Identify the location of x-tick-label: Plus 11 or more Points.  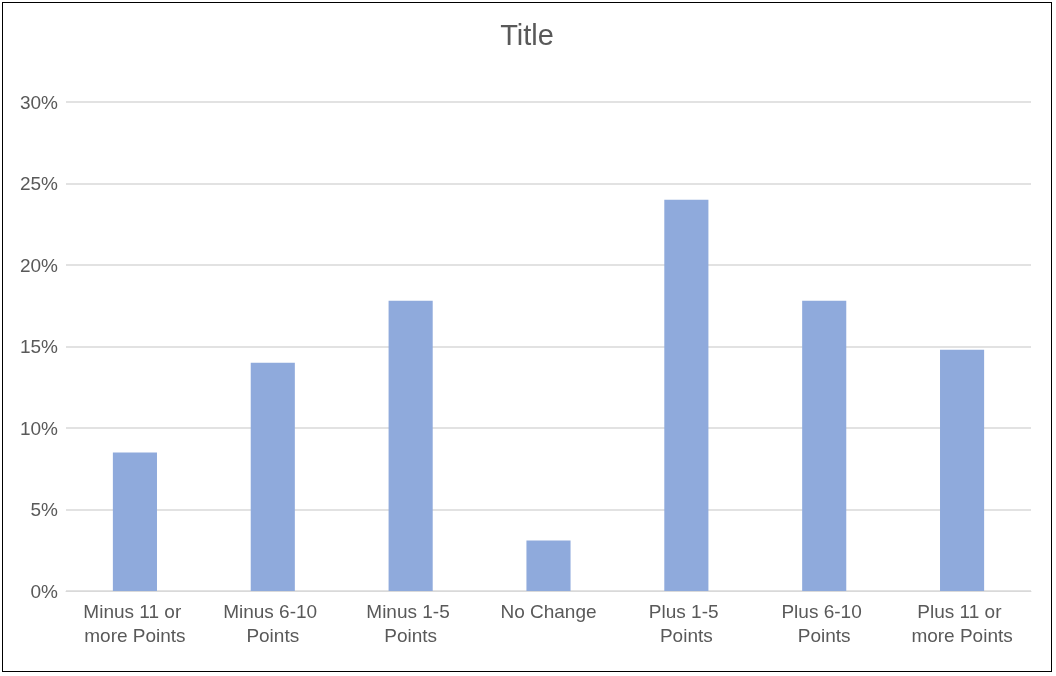
(962, 623).